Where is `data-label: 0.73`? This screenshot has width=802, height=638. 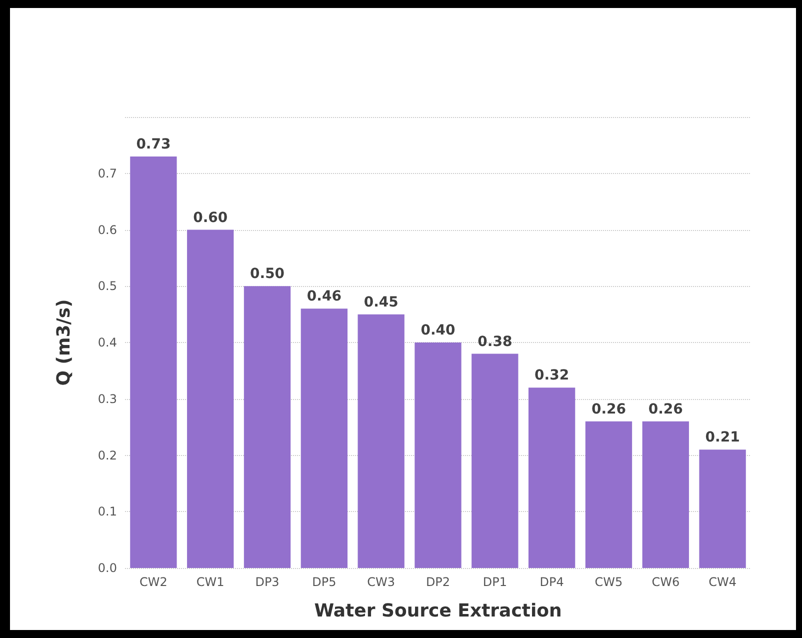 data-label: 0.73 is located at coordinates (153, 144).